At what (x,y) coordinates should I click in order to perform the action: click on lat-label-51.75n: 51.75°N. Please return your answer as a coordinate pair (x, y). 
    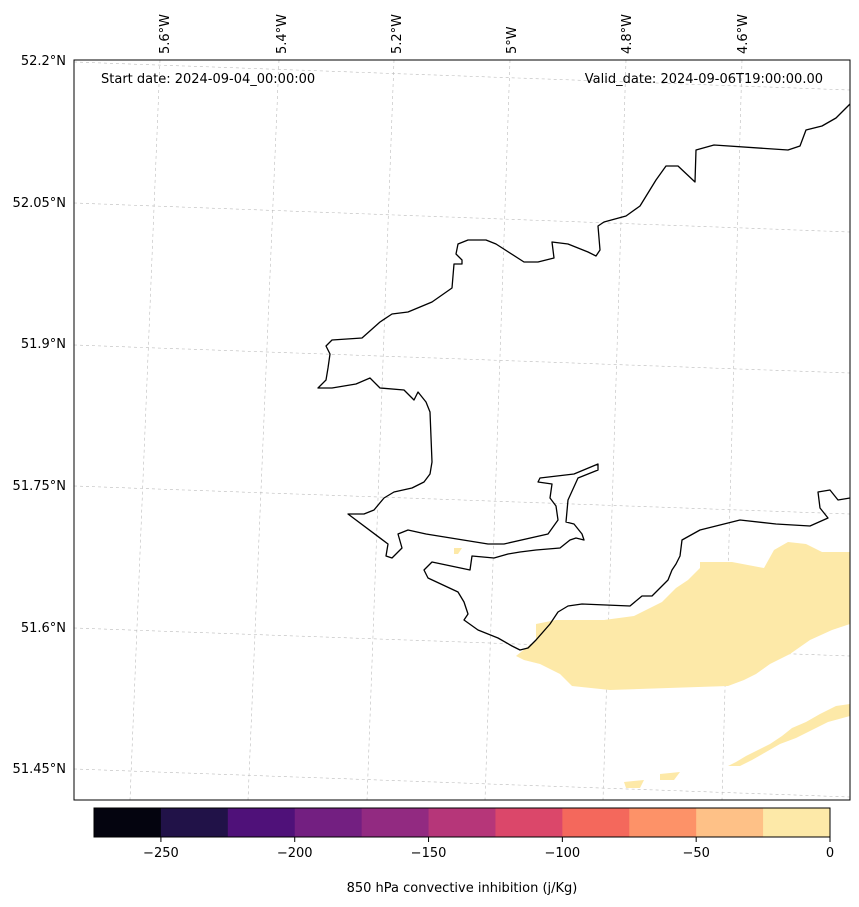
    Looking at the image, I should click on (39, 486).